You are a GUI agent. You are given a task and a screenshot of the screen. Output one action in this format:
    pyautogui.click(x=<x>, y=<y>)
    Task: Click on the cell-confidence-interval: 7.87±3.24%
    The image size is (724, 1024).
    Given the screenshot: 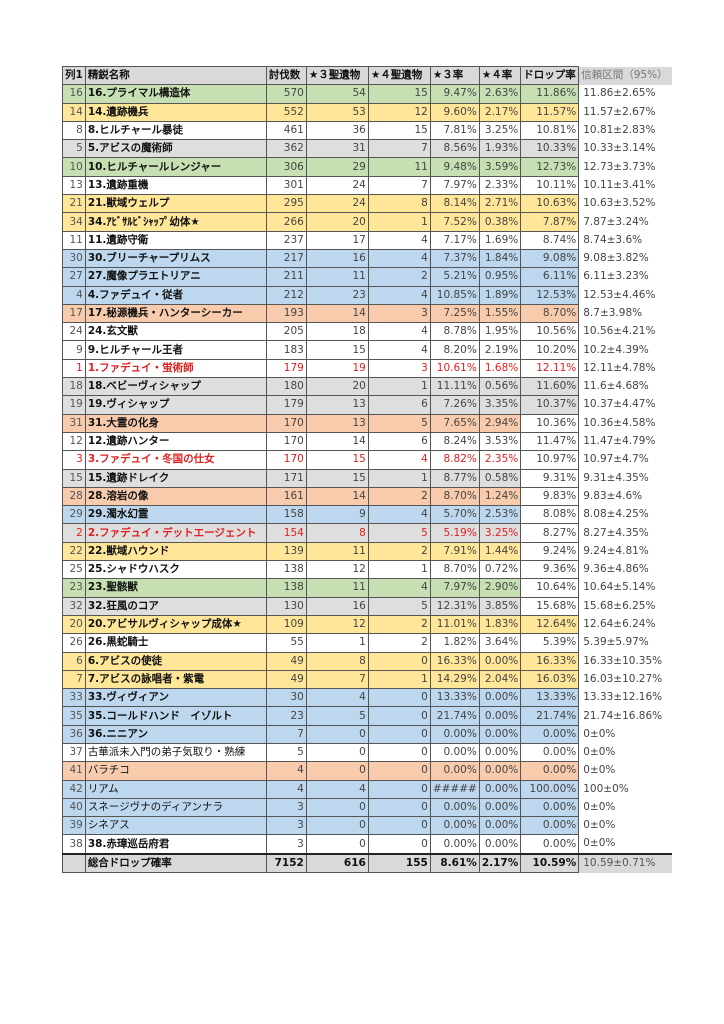 What is the action you would take?
    pyautogui.click(x=616, y=221)
    